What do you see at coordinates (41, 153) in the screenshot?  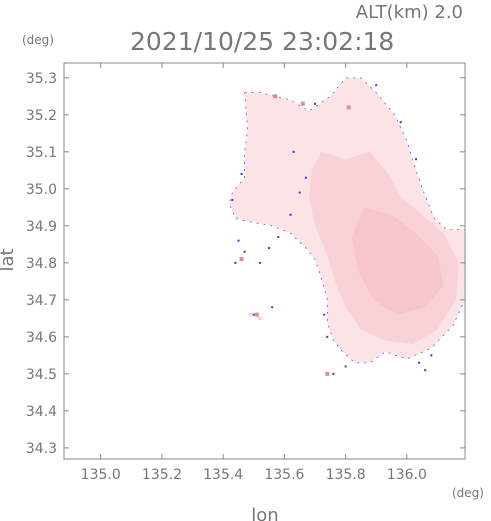 I see `y-tick-label: 35.1` at bounding box center [41, 153].